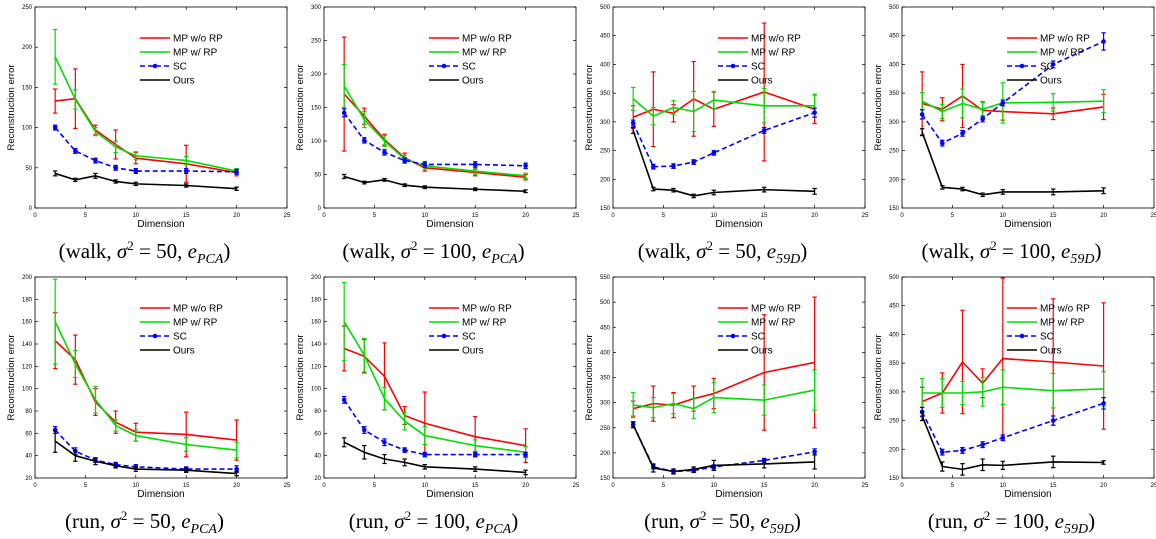 Image resolution: width=1156 pixels, height=539 pixels. I want to click on x-axis-label: Dimension, so click(449, 494).